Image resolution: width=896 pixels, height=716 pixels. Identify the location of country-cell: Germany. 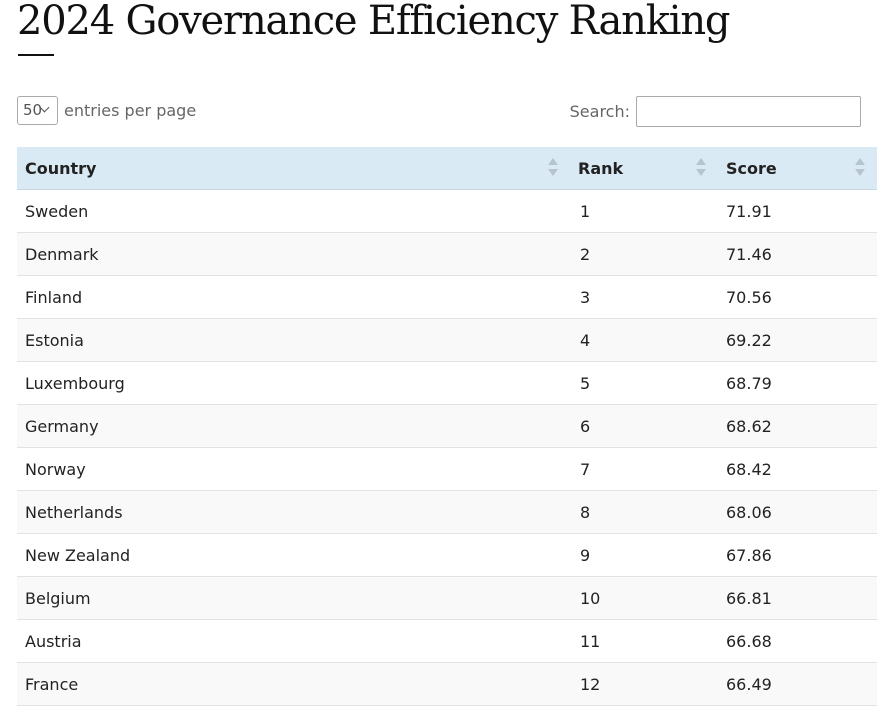
(293, 426).